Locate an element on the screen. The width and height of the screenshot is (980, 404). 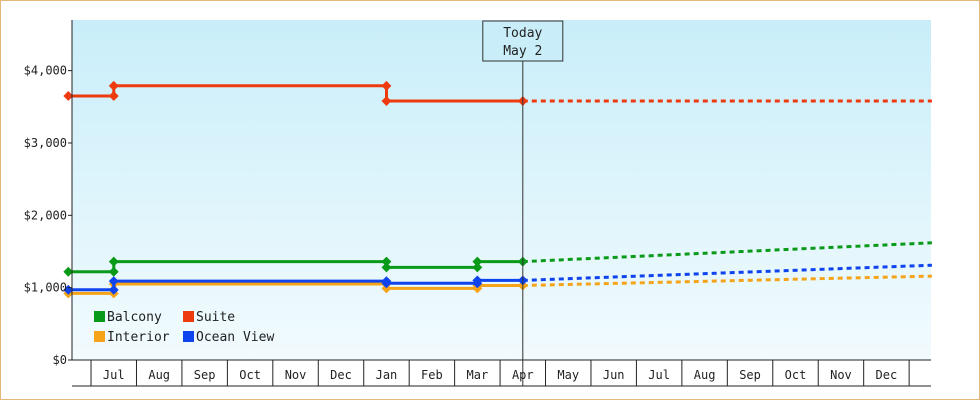
legend-item-balcony: Balcony is located at coordinates (128, 317).